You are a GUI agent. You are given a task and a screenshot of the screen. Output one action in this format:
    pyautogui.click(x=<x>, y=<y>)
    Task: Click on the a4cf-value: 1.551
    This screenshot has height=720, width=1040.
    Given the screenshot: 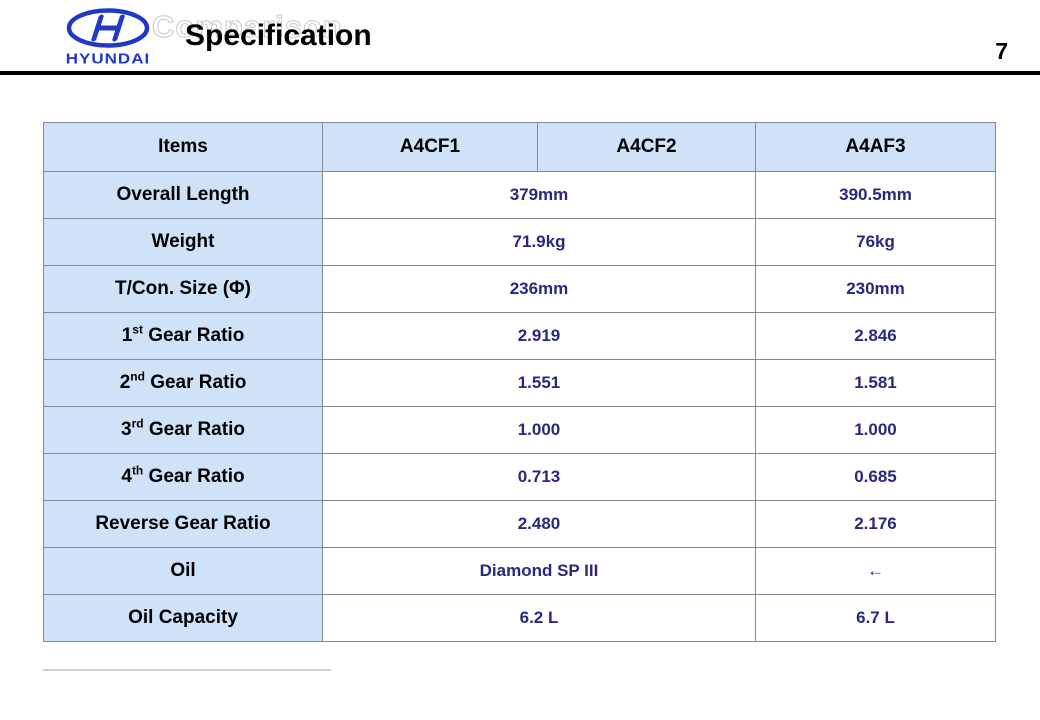 What is the action you would take?
    pyautogui.click(x=539, y=383)
    